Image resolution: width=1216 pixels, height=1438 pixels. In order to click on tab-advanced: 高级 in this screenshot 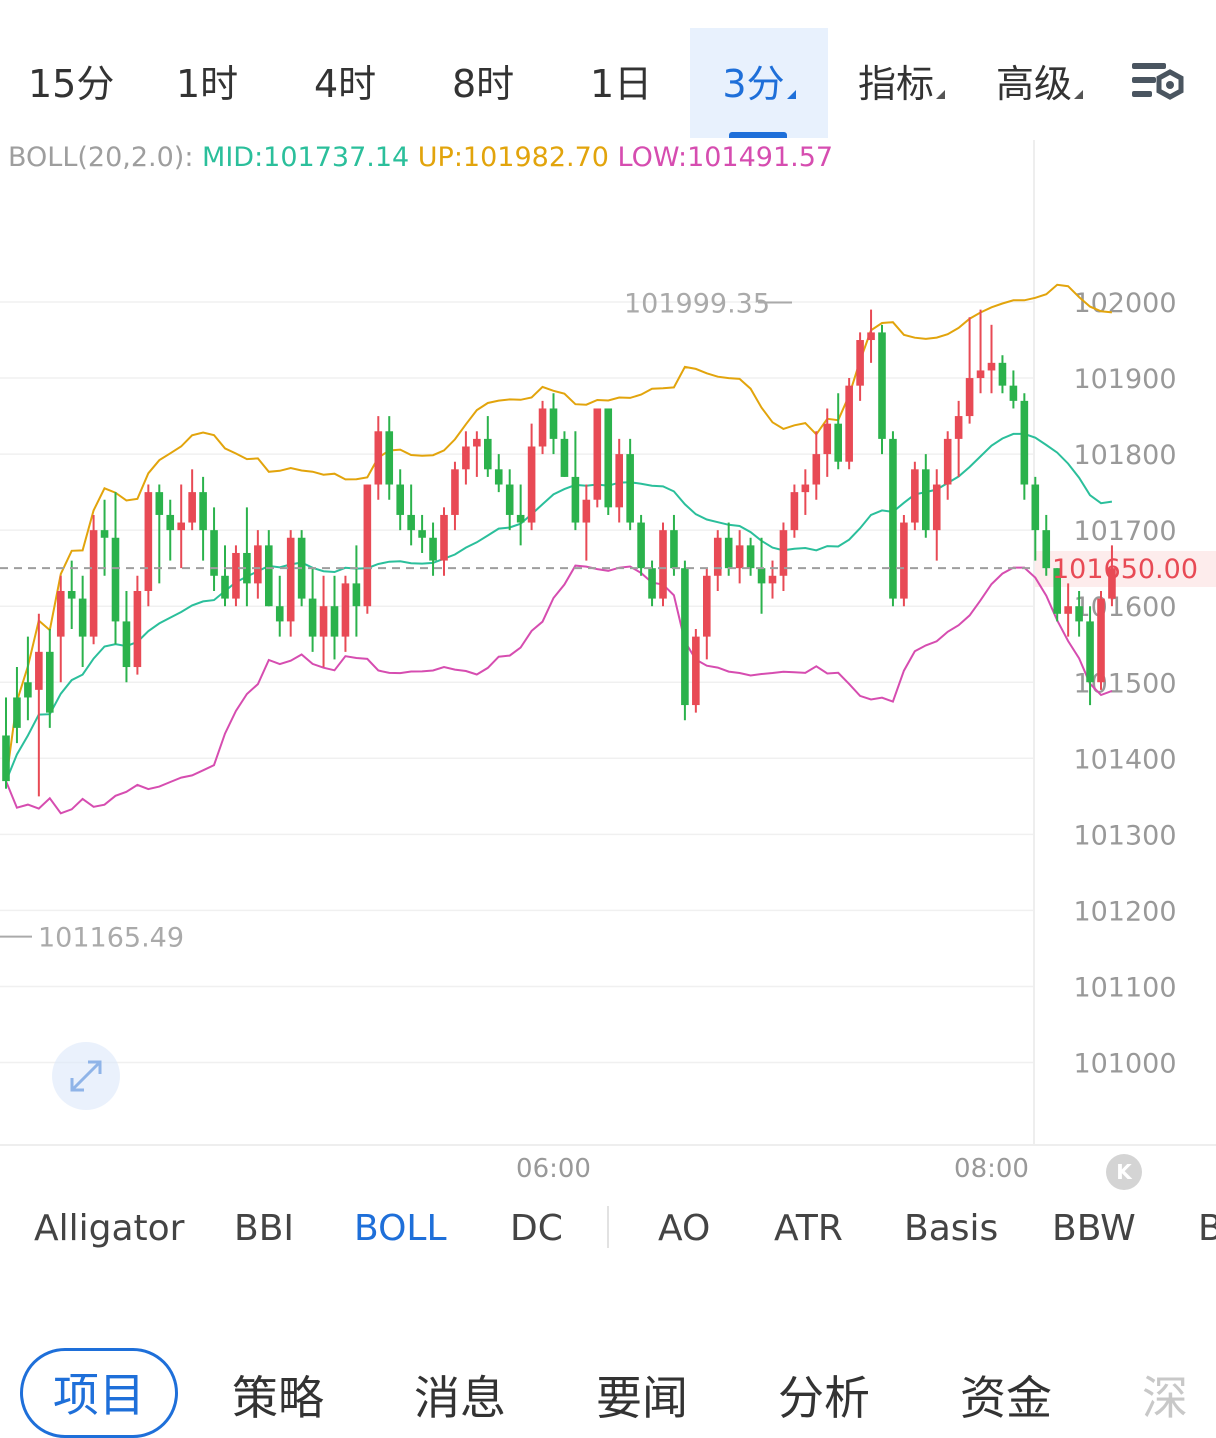, I will do `click(1040, 83)`.